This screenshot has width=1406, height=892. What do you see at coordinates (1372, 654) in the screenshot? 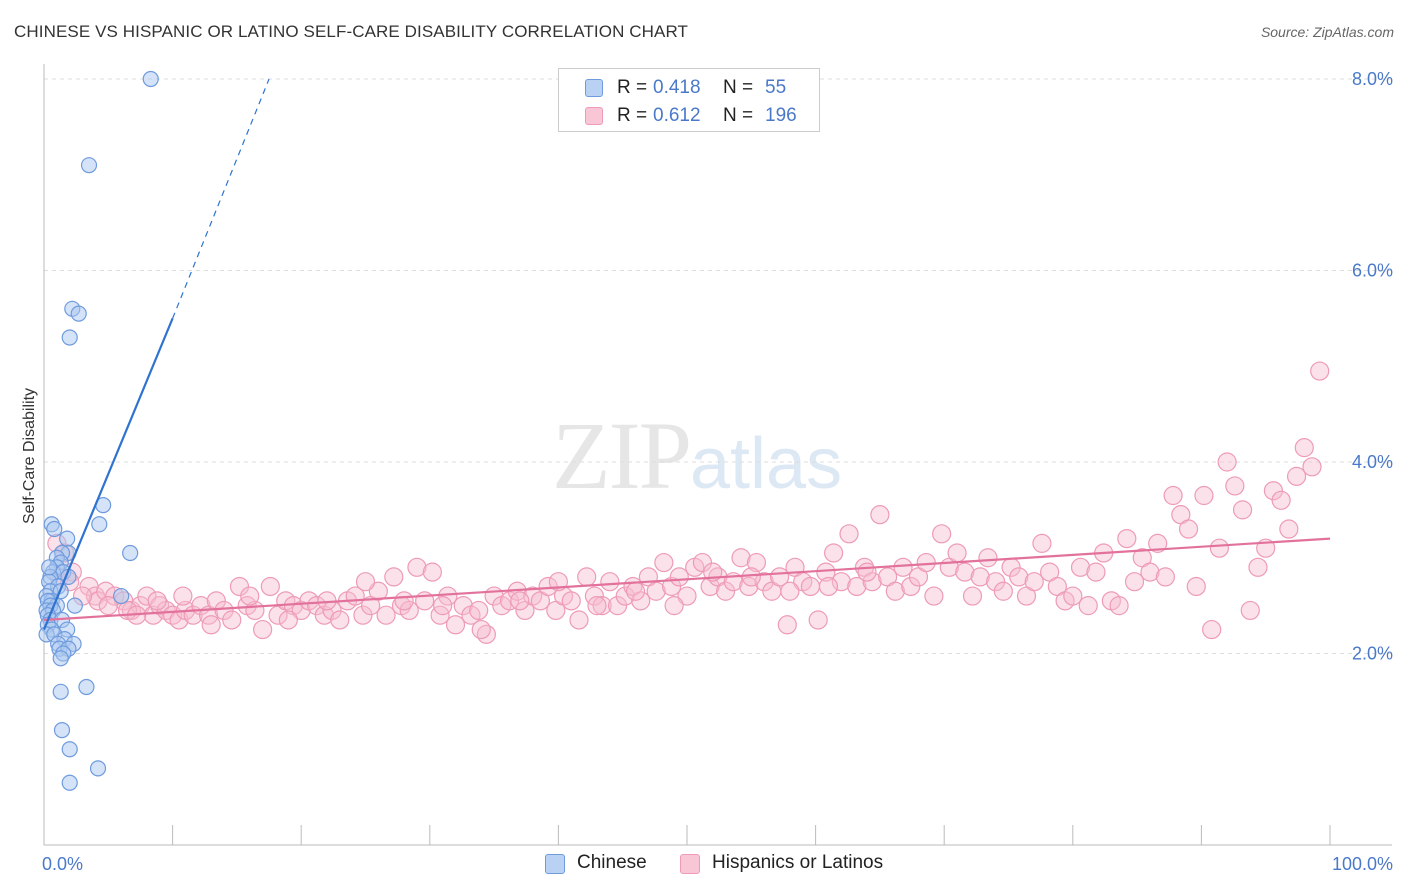
I see `y-tick-label: 2.0%` at bounding box center [1372, 654].